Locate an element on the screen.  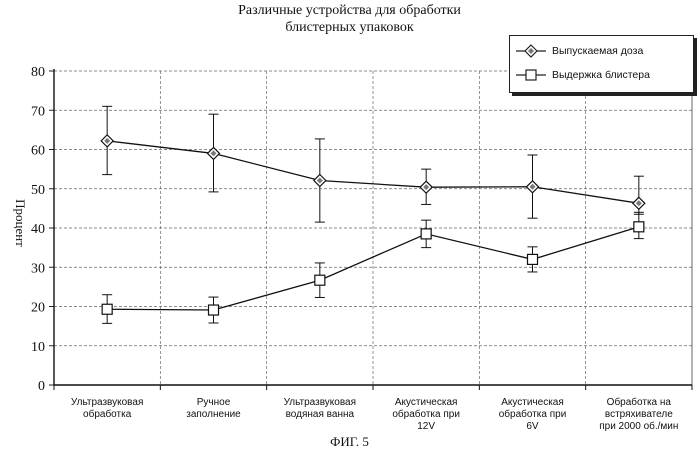
y-tick-label: 50 is located at coordinates (38, 190).